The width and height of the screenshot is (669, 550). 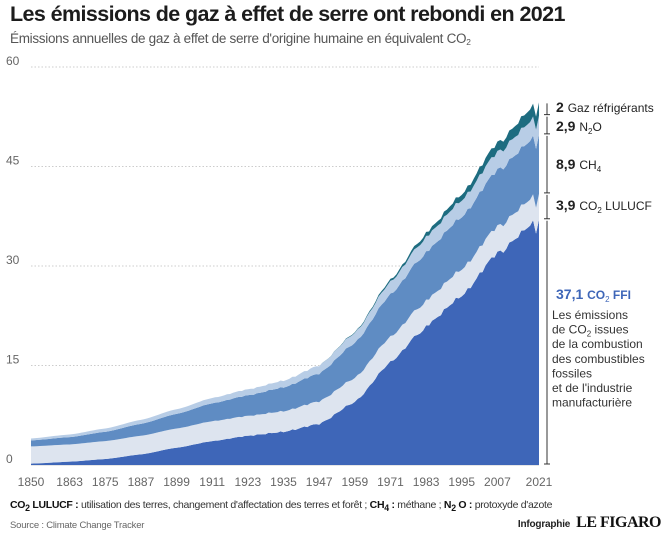 I want to click on x-tick-label: 1875, so click(x=105, y=482).